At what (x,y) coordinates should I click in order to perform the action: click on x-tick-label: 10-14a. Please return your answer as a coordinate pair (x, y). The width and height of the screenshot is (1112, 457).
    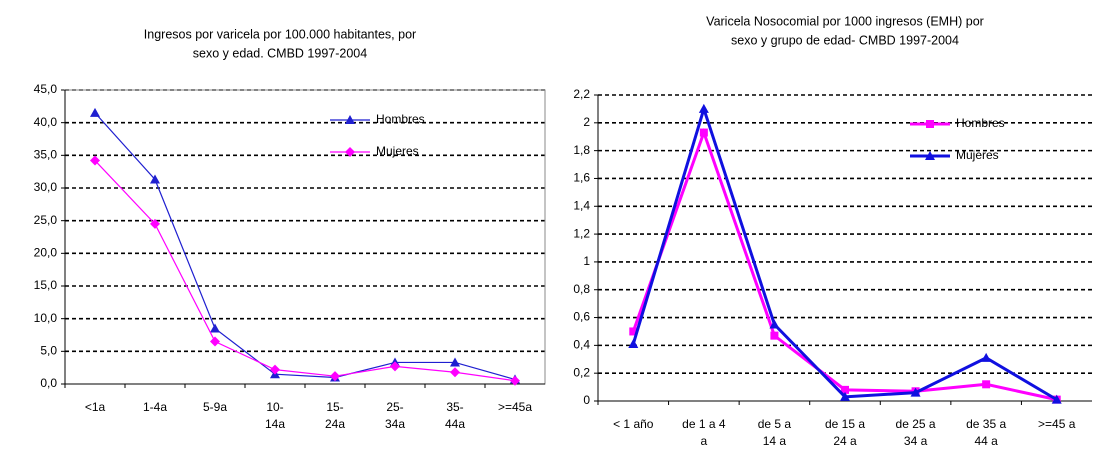
    Looking at the image, I should click on (275, 415).